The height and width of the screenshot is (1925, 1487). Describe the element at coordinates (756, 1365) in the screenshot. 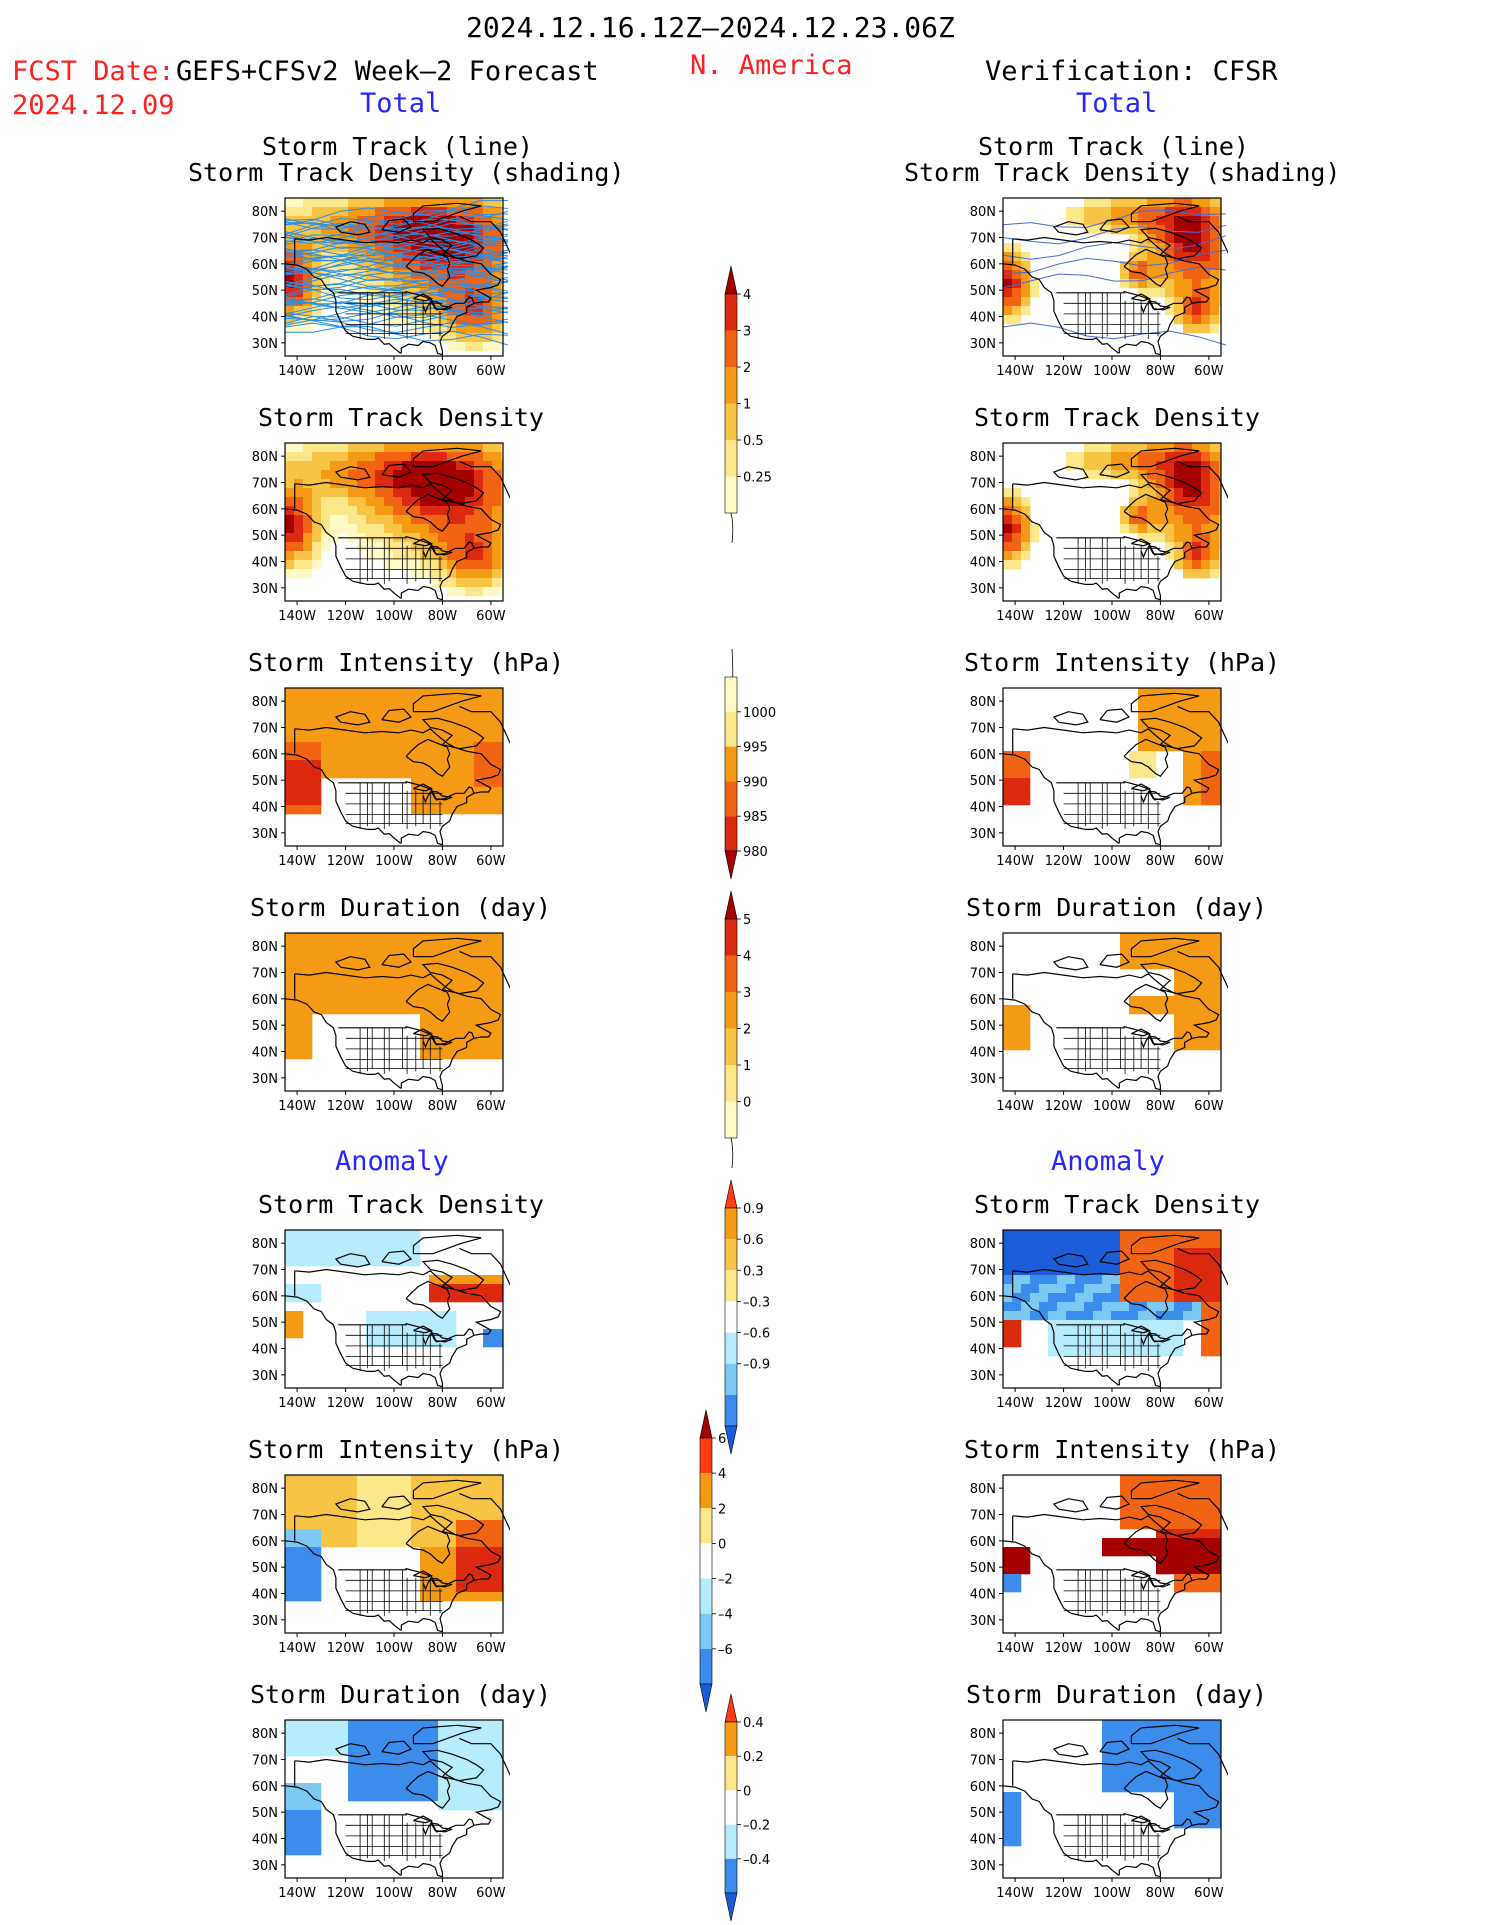

I see `colorbar-label: –0.9` at that location.